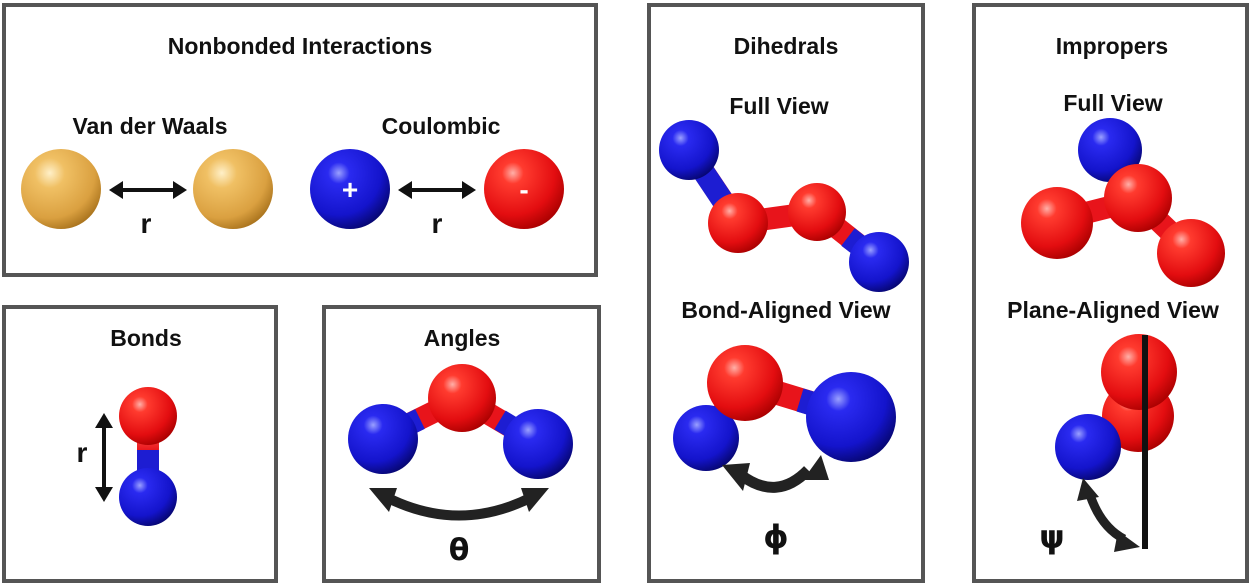  What do you see at coordinates (1088, 447) in the screenshot?
I see `improper-aligned-atom-blue` at bounding box center [1088, 447].